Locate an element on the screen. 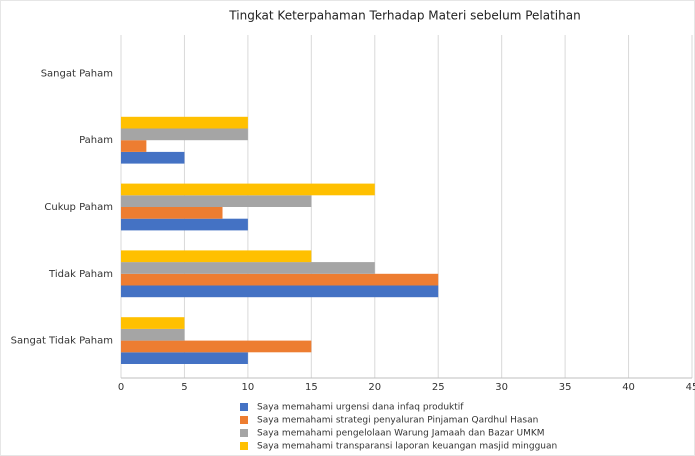 The width and height of the screenshot is (695, 456). x-tick-label: 10 is located at coordinates (248, 387).